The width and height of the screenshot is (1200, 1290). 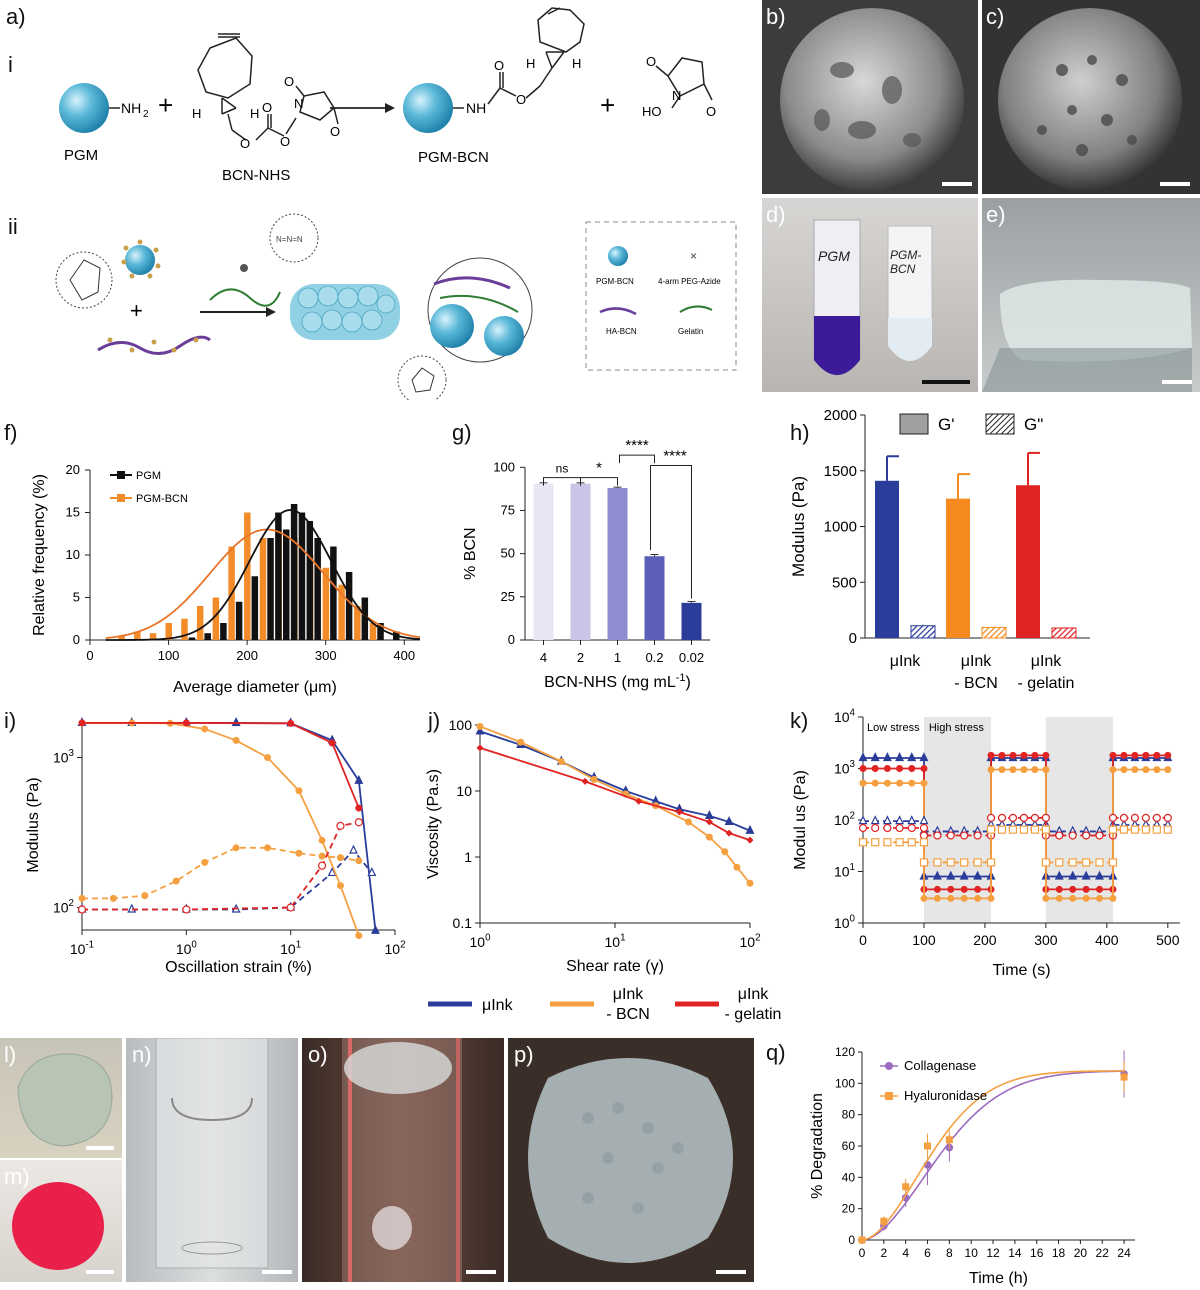 I want to click on pgm-bcn-structure, so click(x=536, y=56).